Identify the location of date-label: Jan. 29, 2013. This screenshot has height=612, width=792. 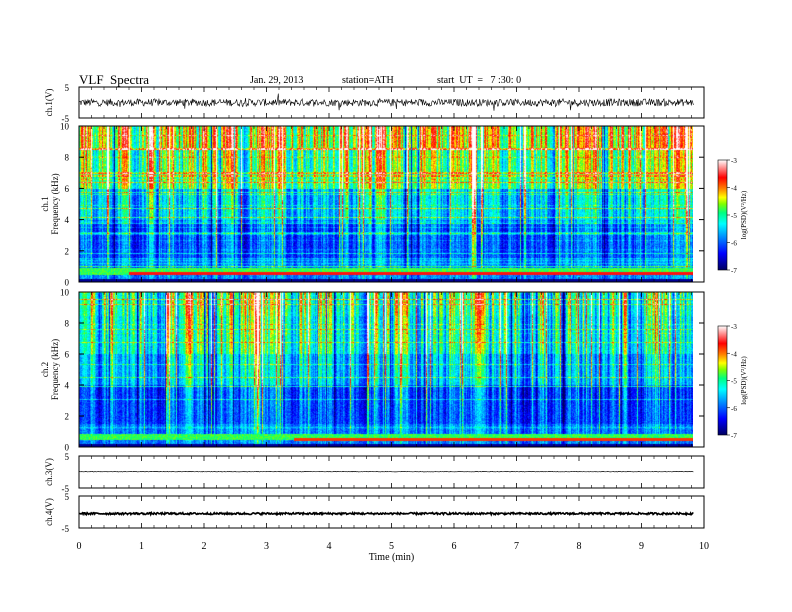
(277, 80).